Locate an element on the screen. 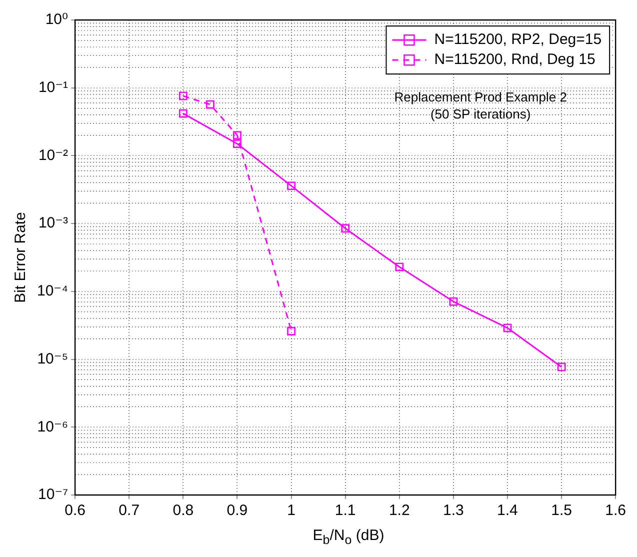 This screenshot has width=637, height=557. y-tick-label: 10⁻² is located at coordinates (53, 155).